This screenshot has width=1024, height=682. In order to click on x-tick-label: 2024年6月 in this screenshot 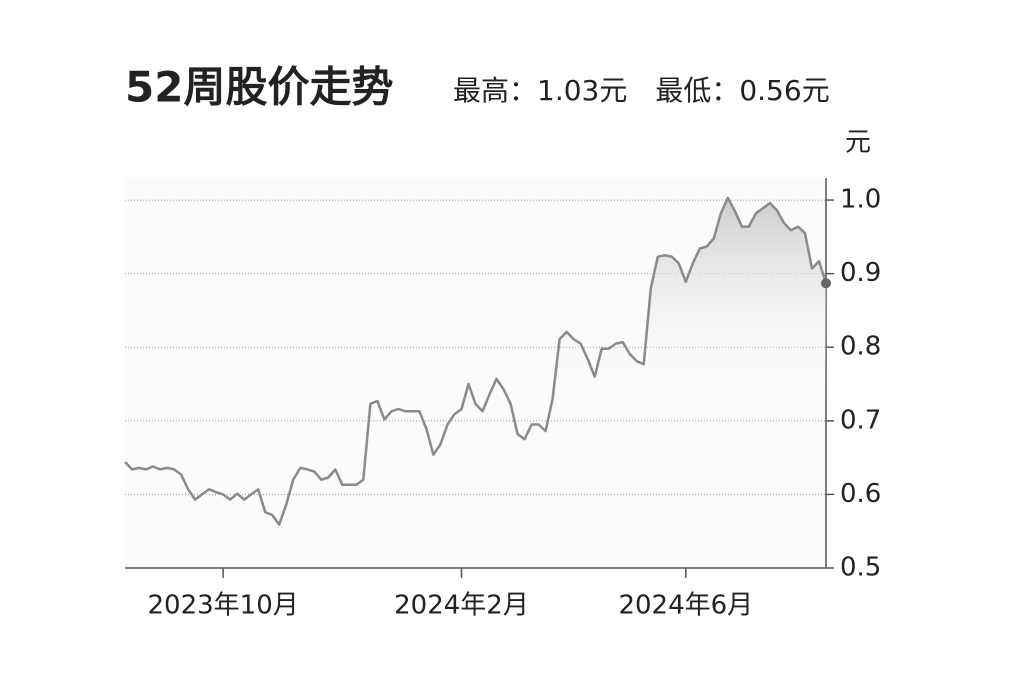, I will do `click(685, 606)`.